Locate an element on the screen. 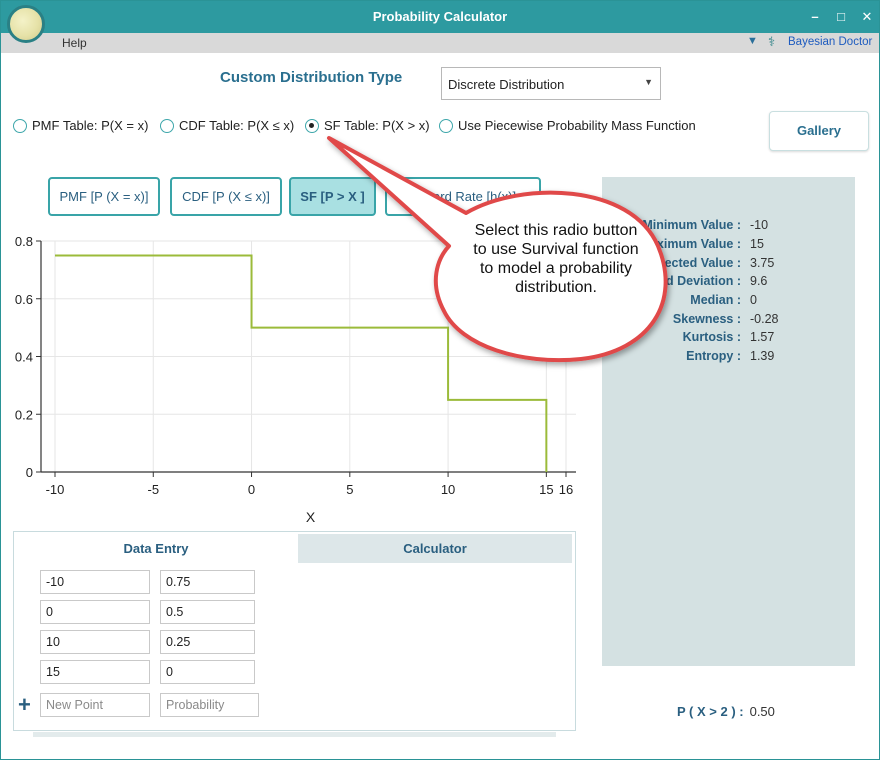 This screenshot has width=880, height=761. x-tick-label: 16 is located at coordinates (566, 489).